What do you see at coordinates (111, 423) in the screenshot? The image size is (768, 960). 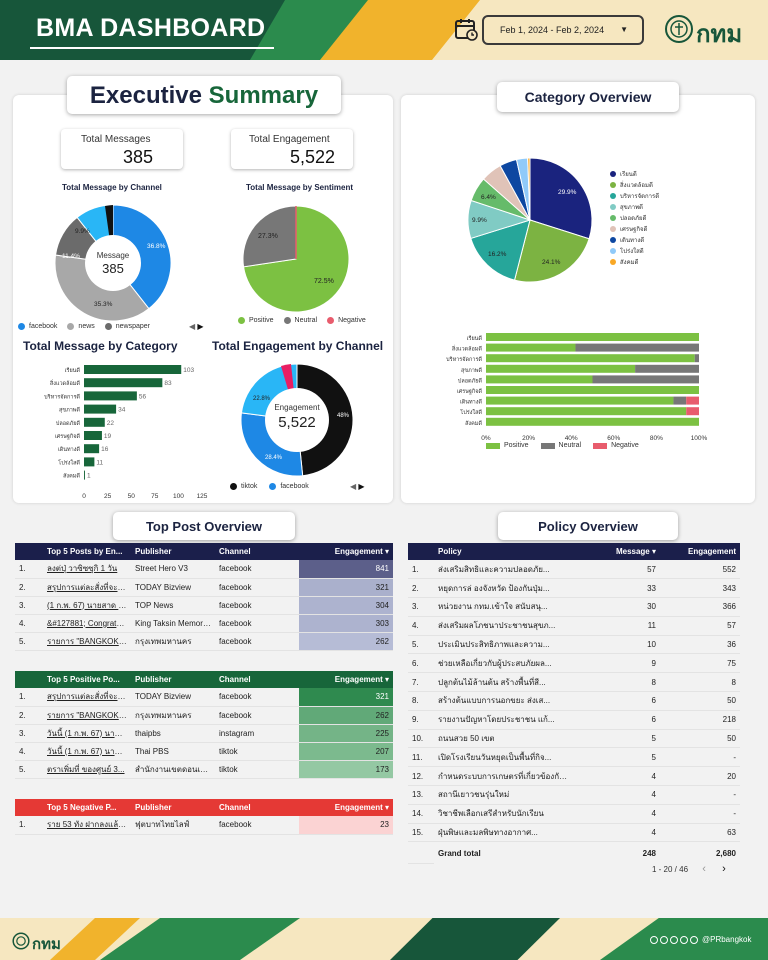 I see `bar-value-label: 22` at bounding box center [111, 423].